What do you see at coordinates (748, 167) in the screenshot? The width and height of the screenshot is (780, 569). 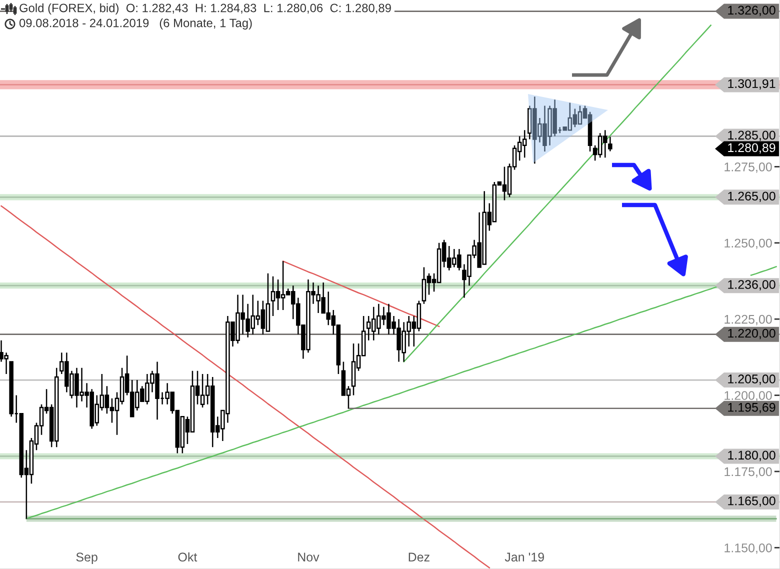 I see `y-tick-label: 1.275,00` at bounding box center [748, 167].